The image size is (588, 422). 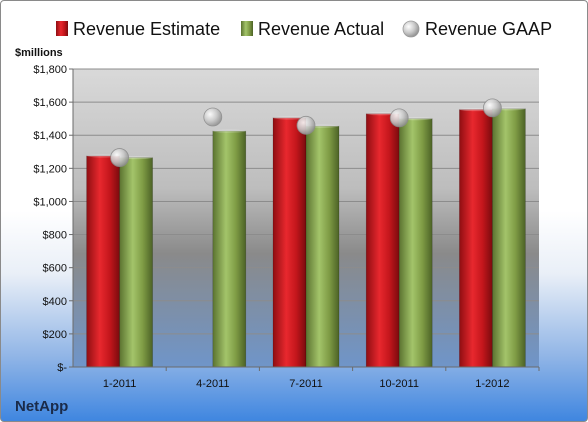 I want to click on y-tick-label: $200, so click(x=55, y=335).